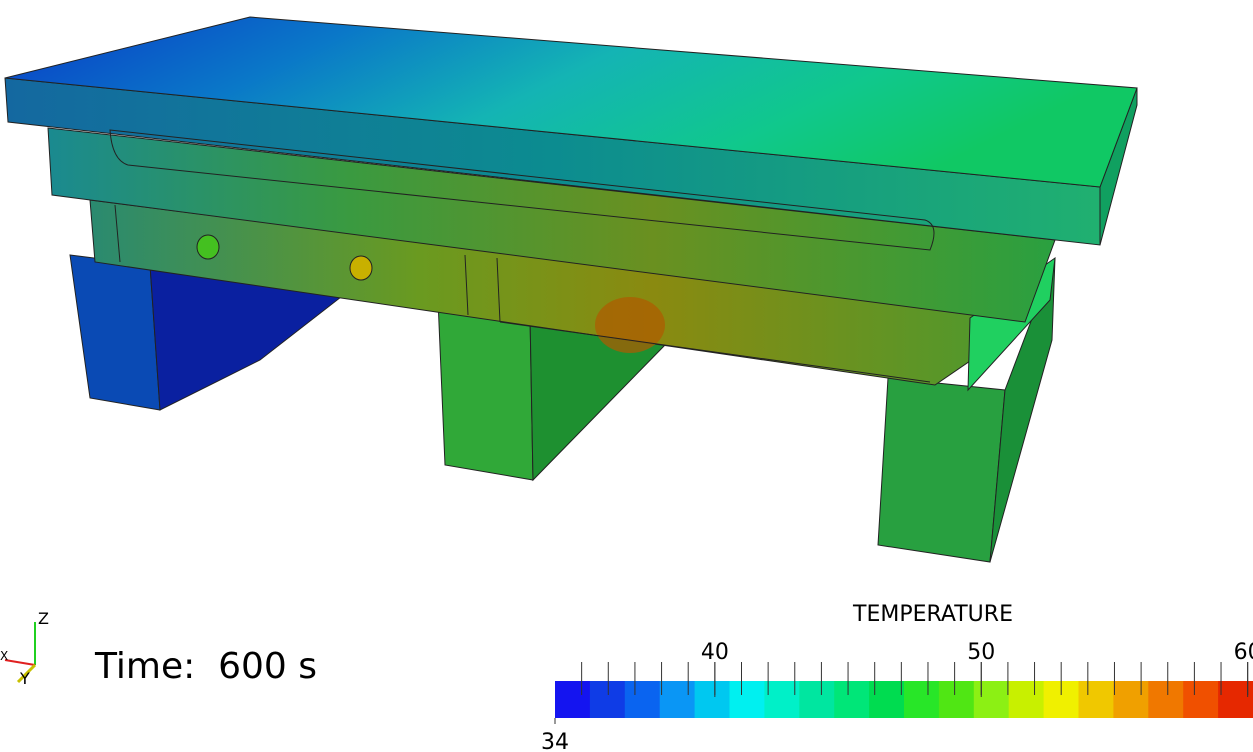 This screenshot has height=752, width=1253. What do you see at coordinates (555, 741) in the screenshot?
I see `range-min-label: 34` at bounding box center [555, 741].